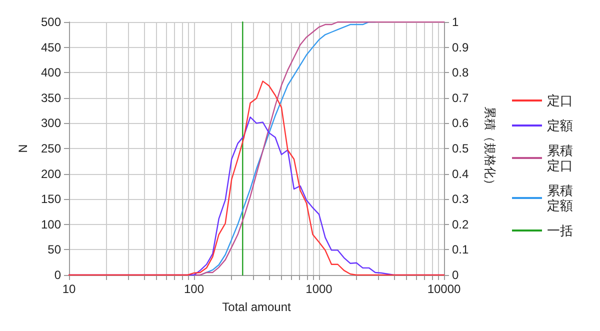 The width and height of the screenshot is (600, 331). I want to click on y2-tick-label: 0.7, so click(461, 97).